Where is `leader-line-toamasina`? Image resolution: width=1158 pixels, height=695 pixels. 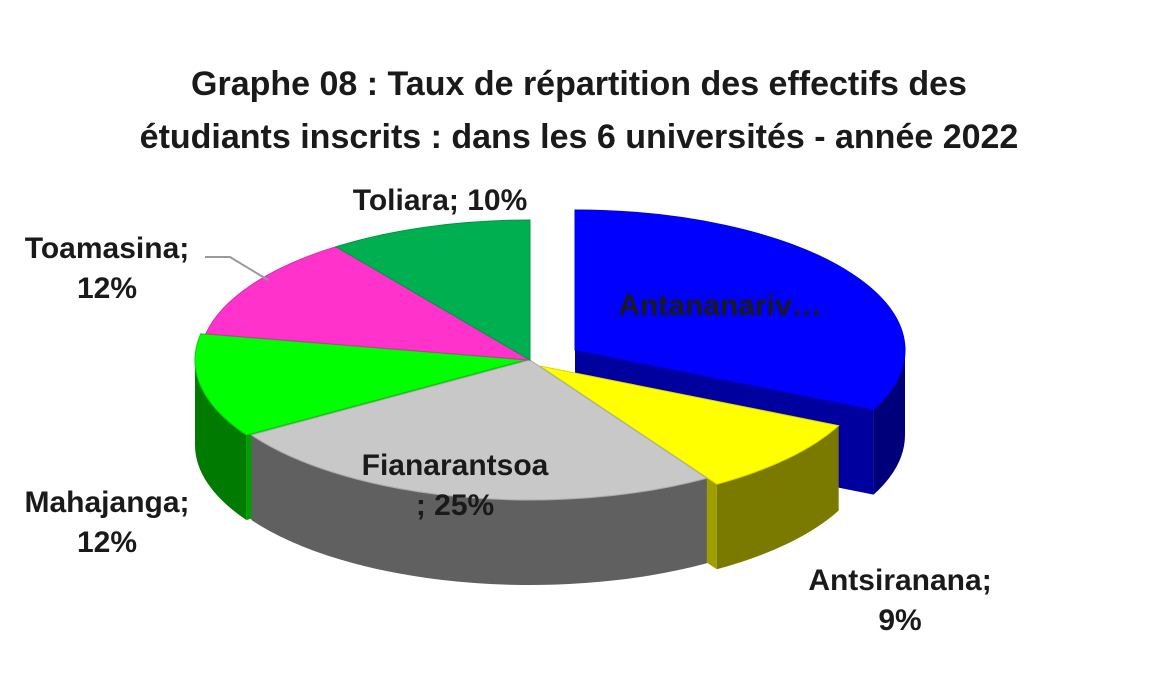 leader-line-toamasina is located at coordinates (237, 268).